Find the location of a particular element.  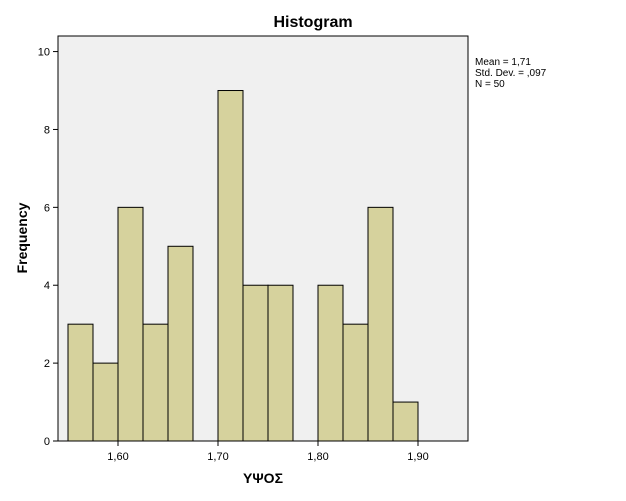

y-axis-label: Frequency is located at coordinates (22, 237).